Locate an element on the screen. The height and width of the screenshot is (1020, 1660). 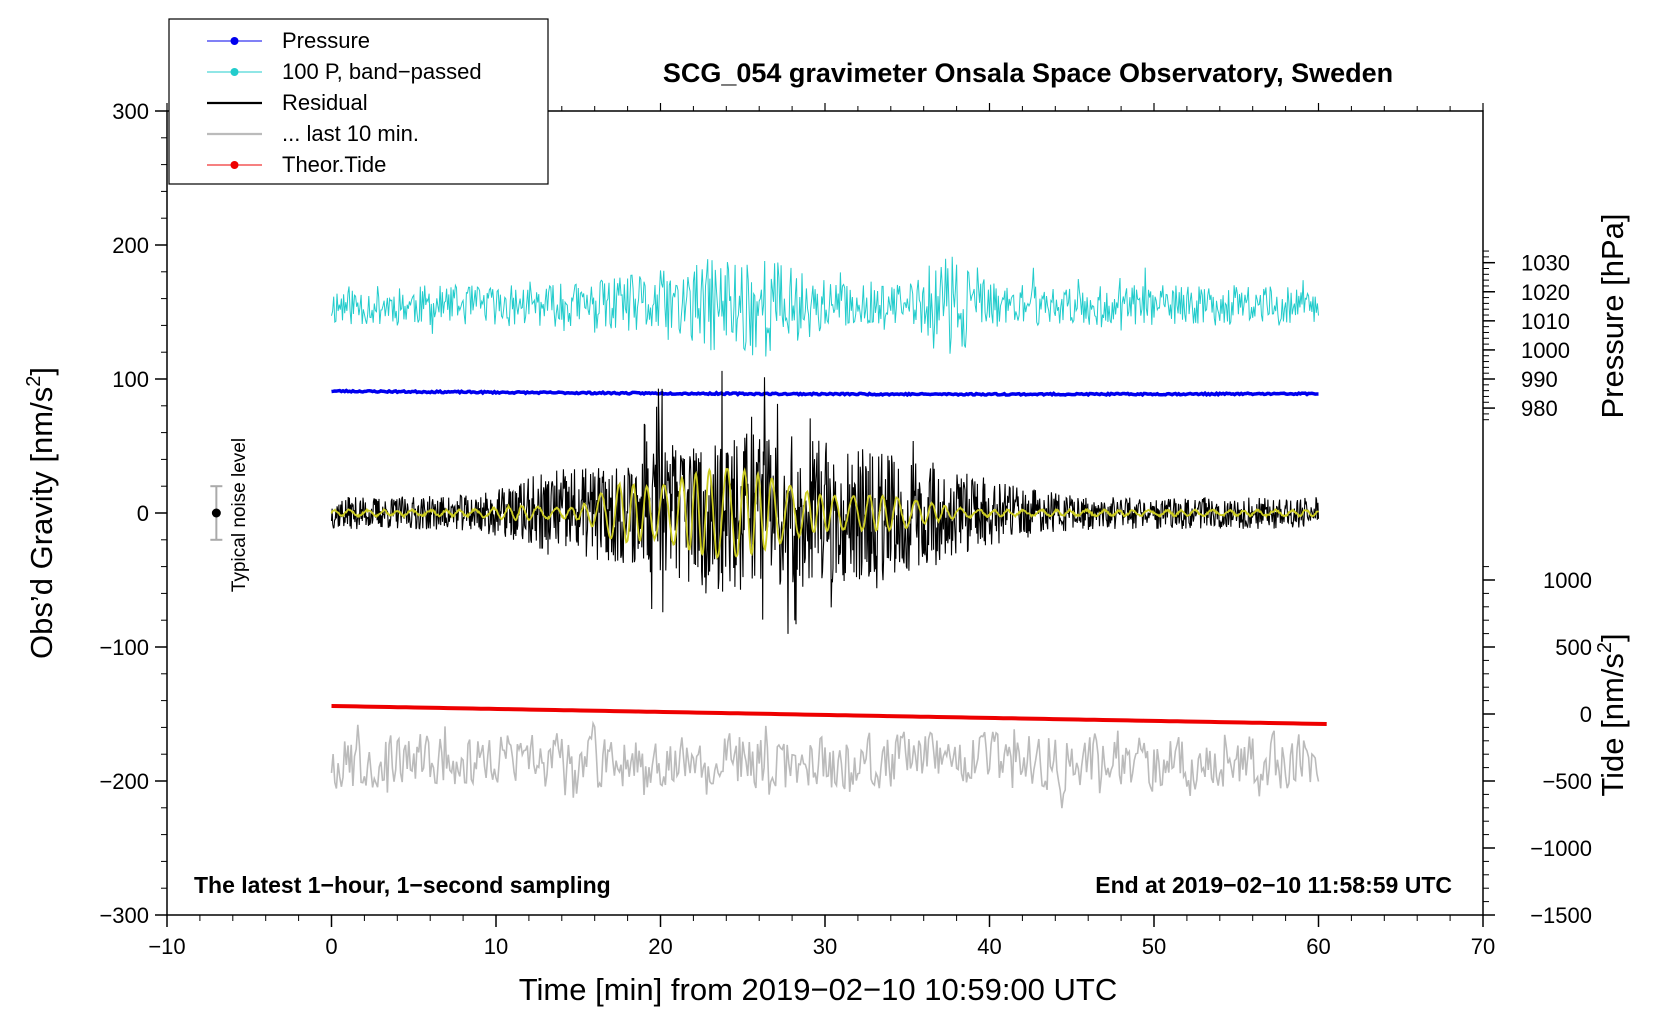
x-axis-label: Time [min] from 2019−02−10 10:59:00 UTC is located at coordinates (818, 989).